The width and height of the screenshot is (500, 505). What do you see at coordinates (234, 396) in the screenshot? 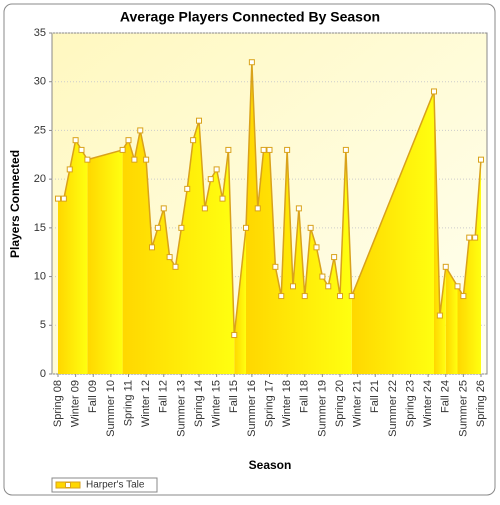
I see `x-tick-label: Fall 15` at bounding box center [234, 396].